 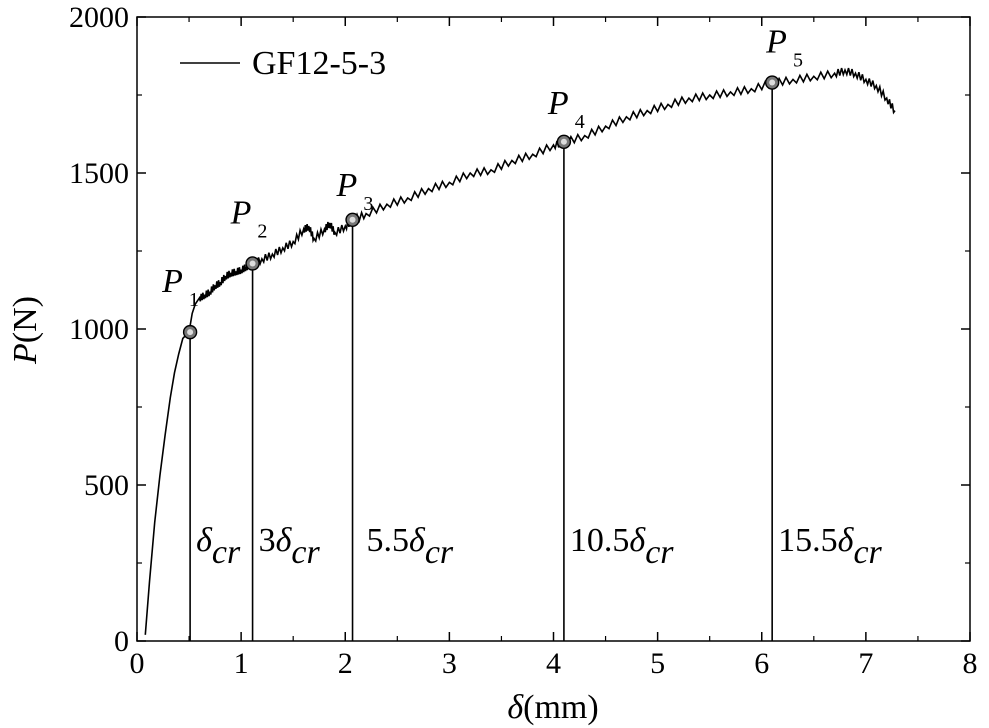 I want to click on delta-cr-annotation: 15.5δcr, so click(x=830, y=546).